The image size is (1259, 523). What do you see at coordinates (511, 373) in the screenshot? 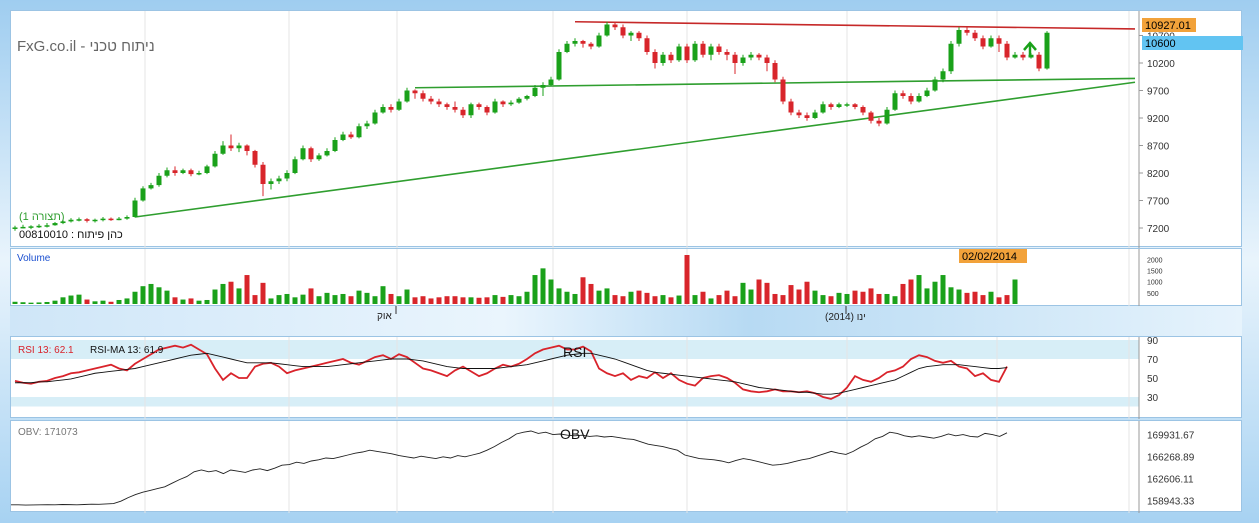
I see `rsi-ma-line` at bounding box center [511, 373].